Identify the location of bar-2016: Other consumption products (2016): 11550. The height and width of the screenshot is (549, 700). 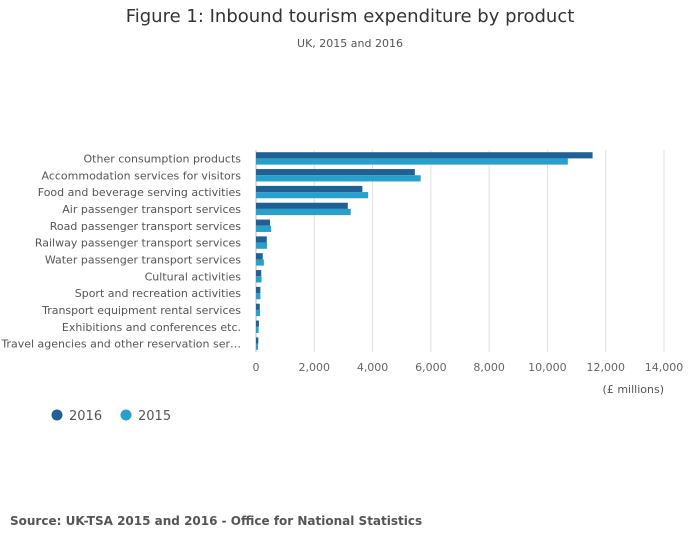
(424, 155).